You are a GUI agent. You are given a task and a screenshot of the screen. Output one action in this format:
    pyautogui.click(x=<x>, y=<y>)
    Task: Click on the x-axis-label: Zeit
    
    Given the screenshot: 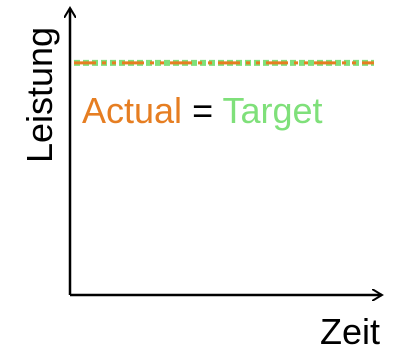 What is the action you would take?
    pyautogui.click(x=350, y=329)
    